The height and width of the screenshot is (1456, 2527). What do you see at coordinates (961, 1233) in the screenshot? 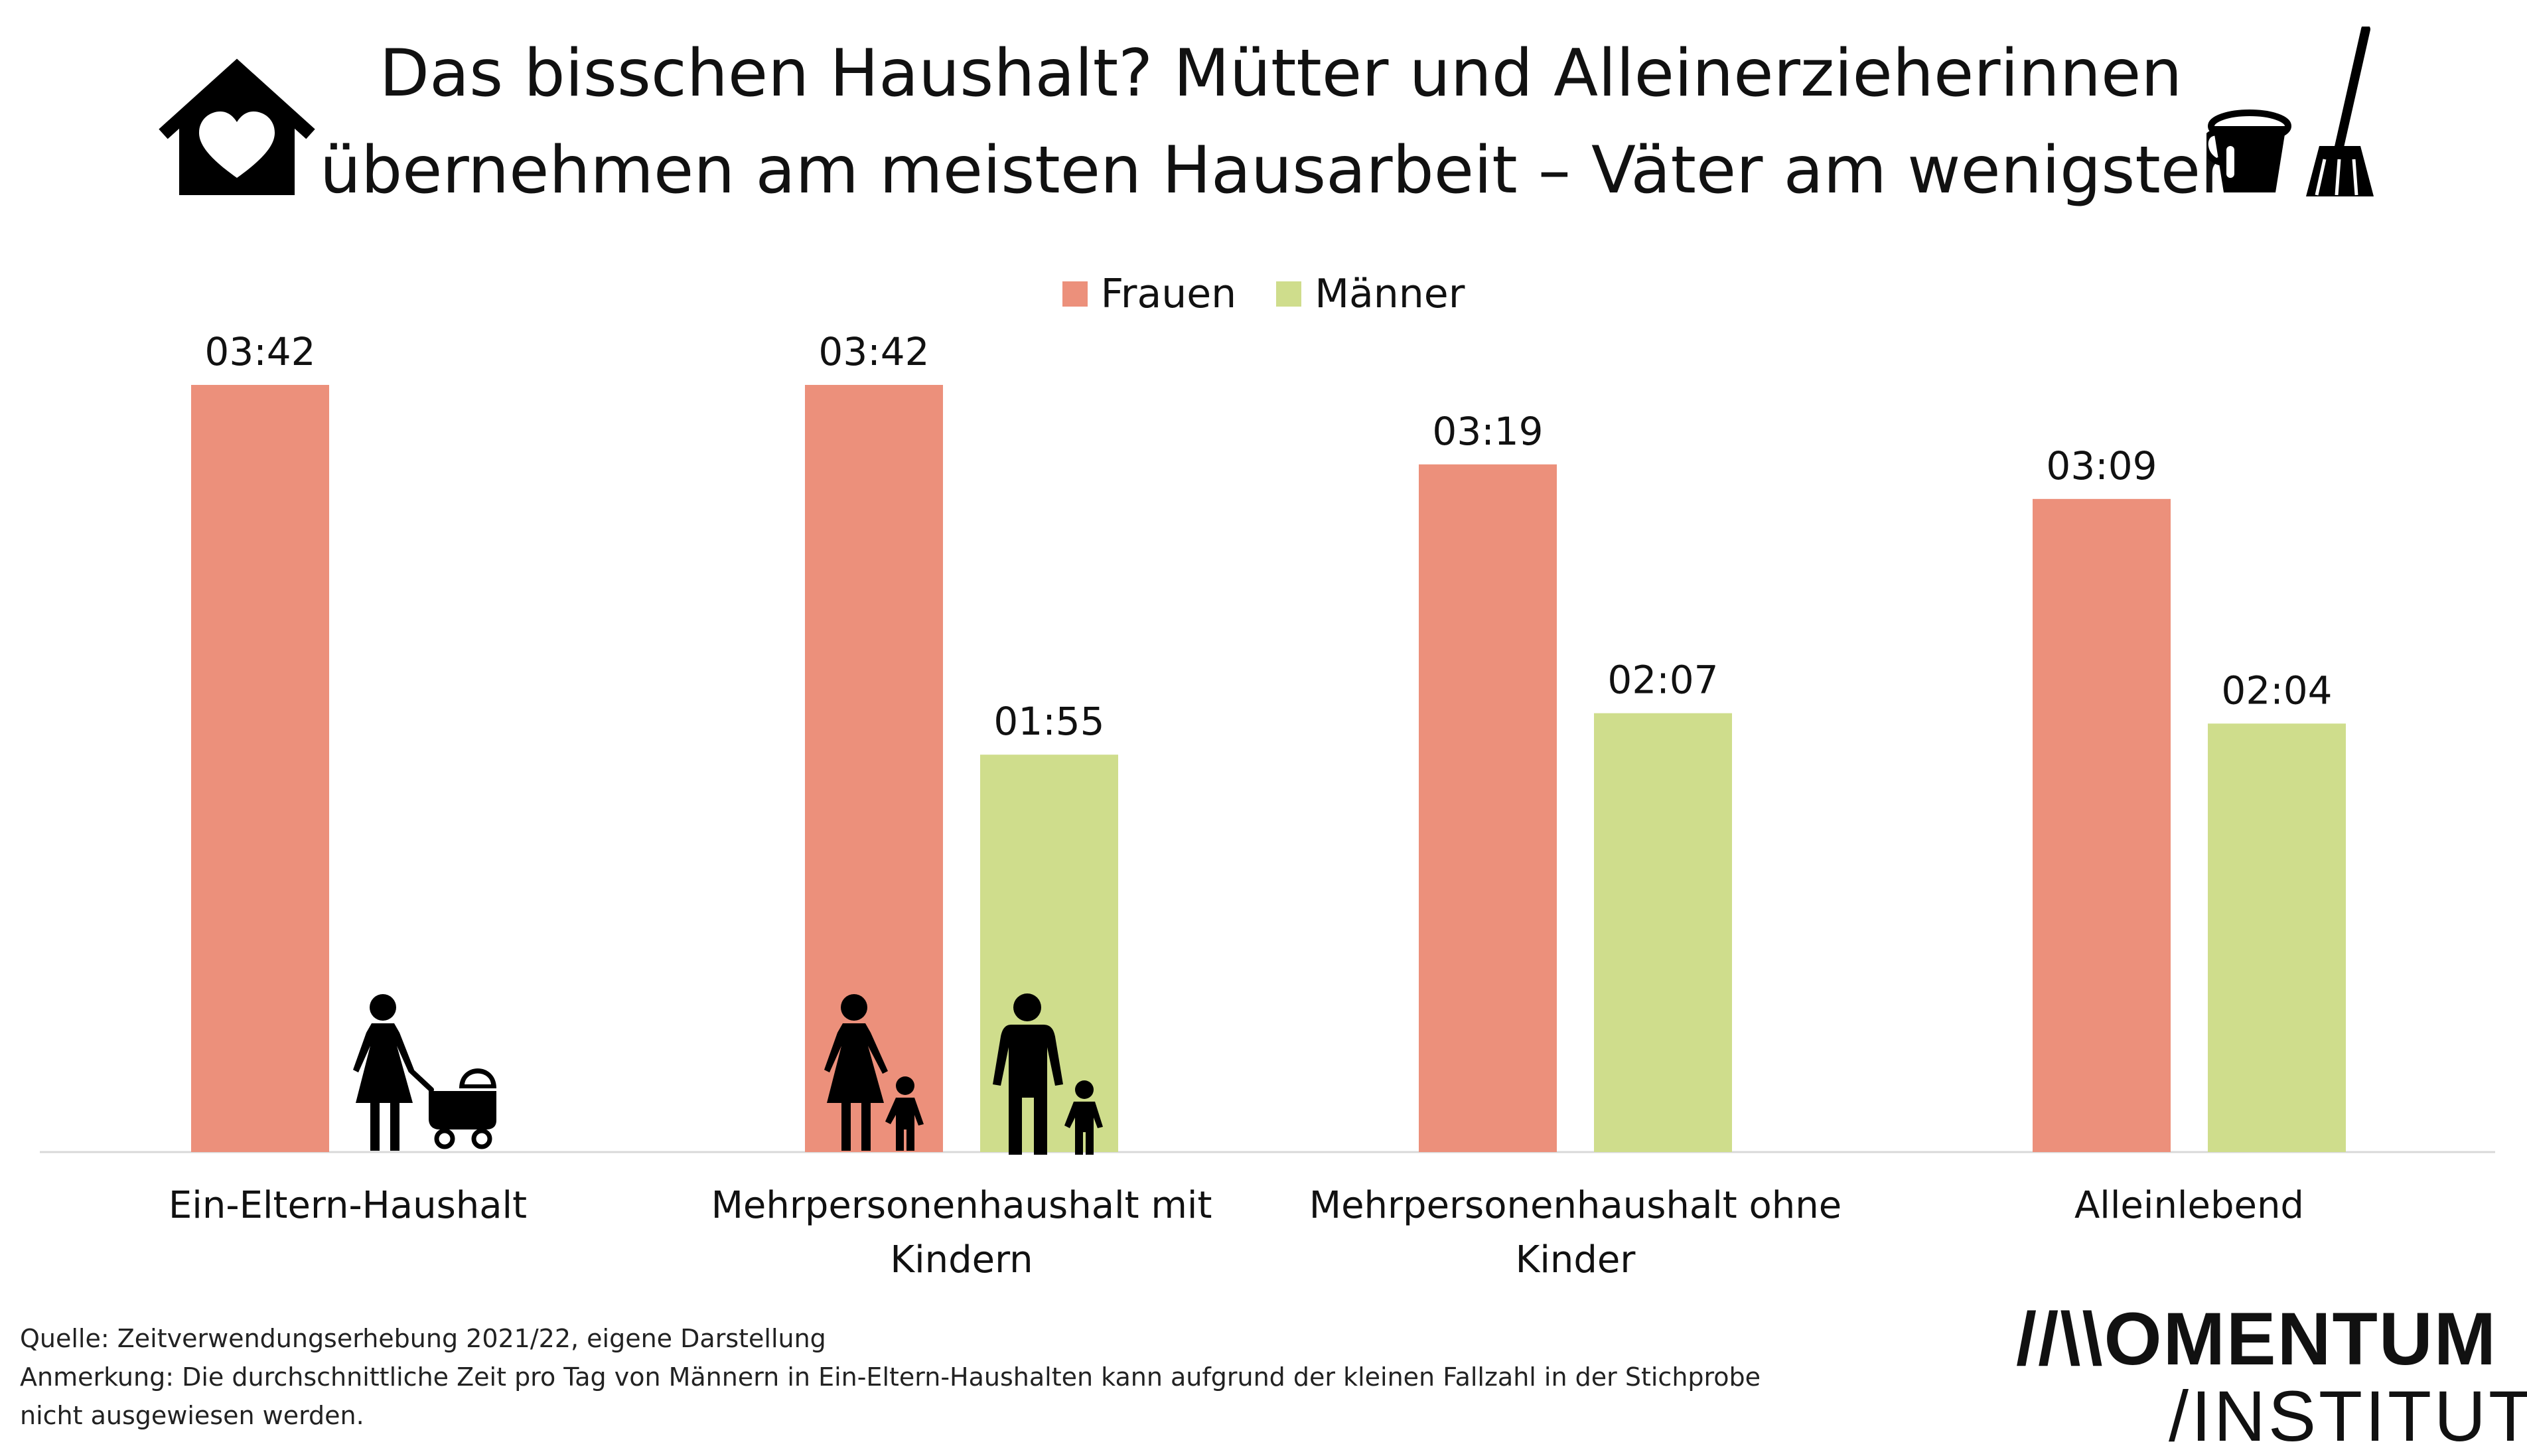
I see `category-label-1: Mehrpersonenhaushalt mit Kindern` at bounding box center [961, 1233].